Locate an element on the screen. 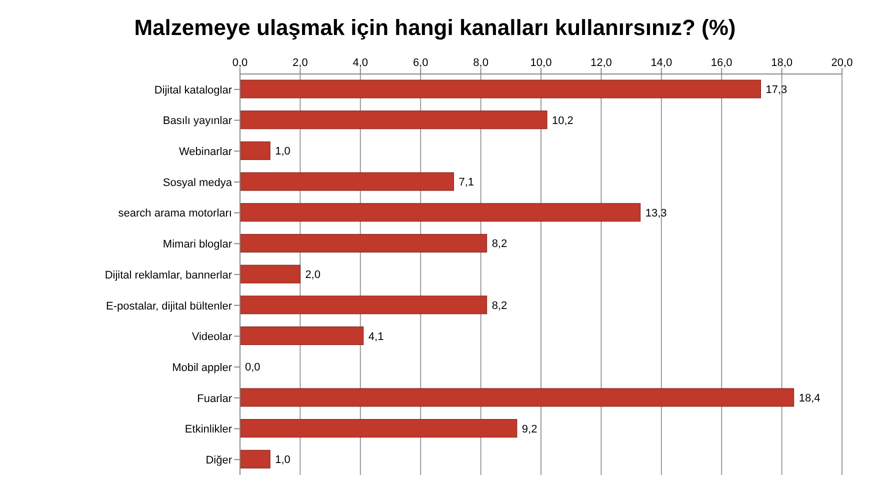  y-tick-label: Diğer is located at coordinates (219, 460).